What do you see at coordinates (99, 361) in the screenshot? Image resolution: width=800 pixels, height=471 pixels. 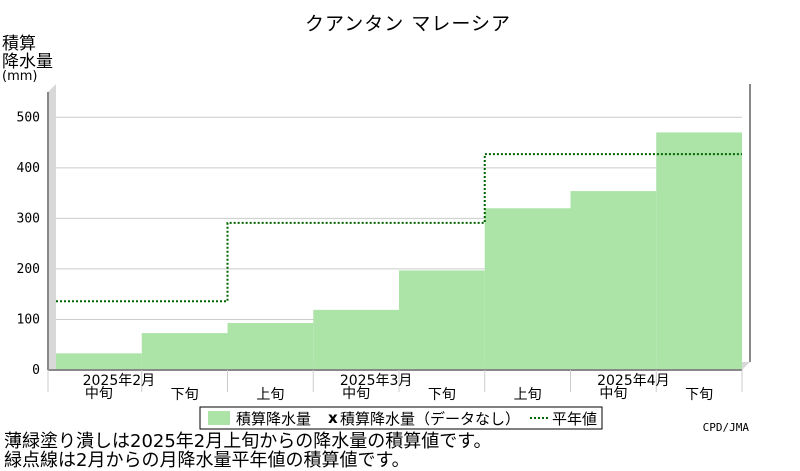 I see `bar-2月中旬` at bounding box center [99, 361].